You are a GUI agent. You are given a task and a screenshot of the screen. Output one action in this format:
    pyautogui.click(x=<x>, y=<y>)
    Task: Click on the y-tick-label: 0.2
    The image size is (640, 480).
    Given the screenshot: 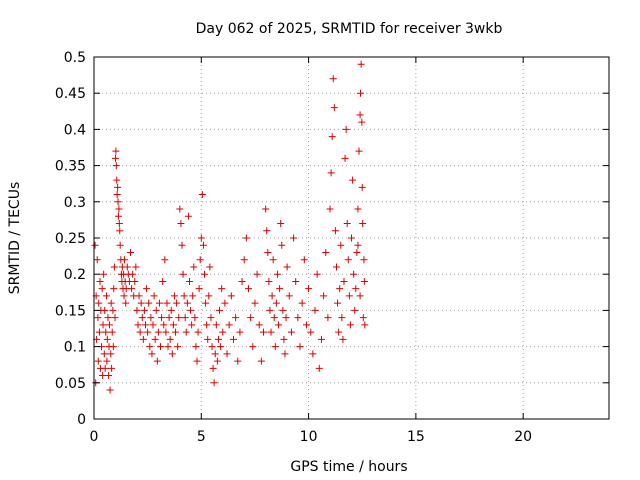 What is the action you would take?
    pyautogui.click(x=75, y=275)
    